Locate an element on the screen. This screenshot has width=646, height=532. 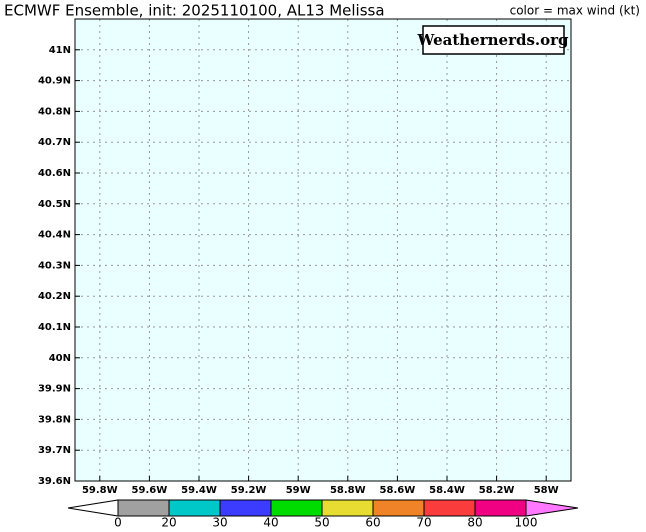
subtitle: color = max wind (kt) is located at coordinates (575, 11).